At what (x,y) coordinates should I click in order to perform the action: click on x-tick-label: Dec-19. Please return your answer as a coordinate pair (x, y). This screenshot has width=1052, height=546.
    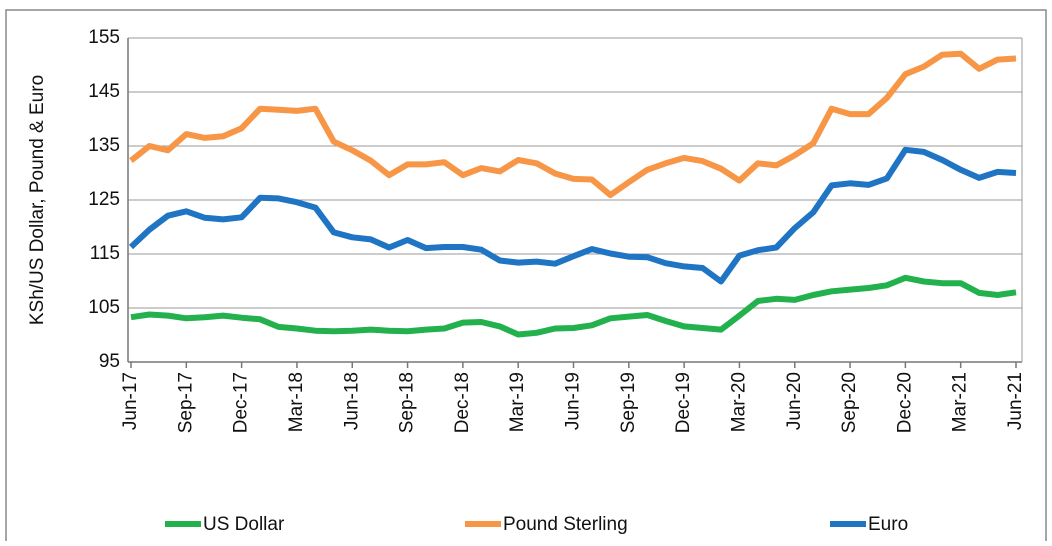
    Looking at the image, I should click on (683, 402).